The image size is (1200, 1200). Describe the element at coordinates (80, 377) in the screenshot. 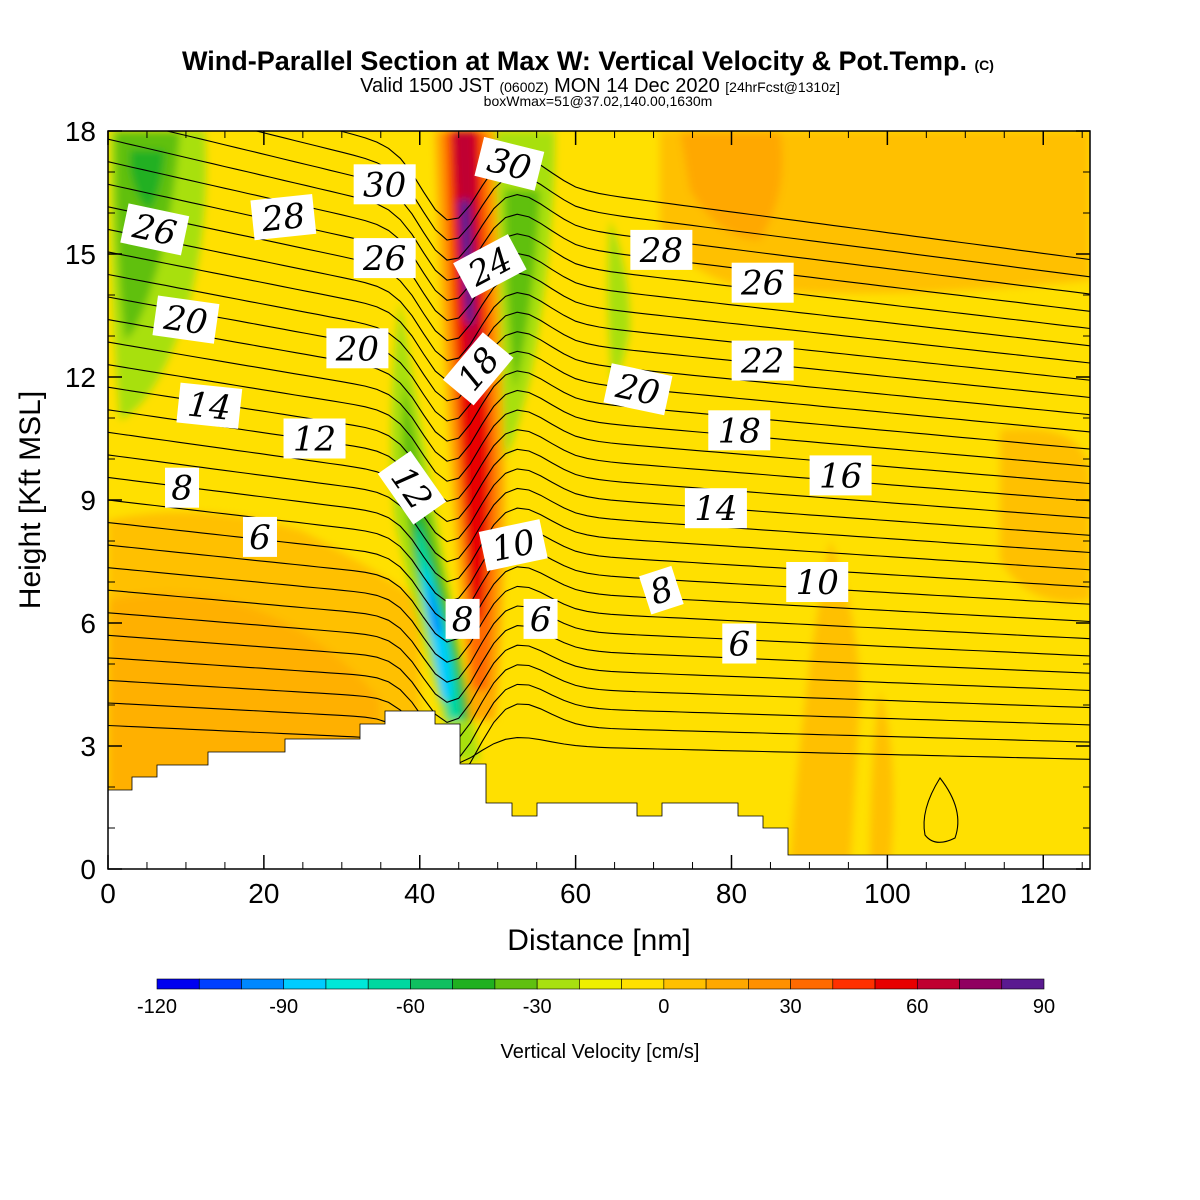

I see `y-tick-label: 12` at that location.